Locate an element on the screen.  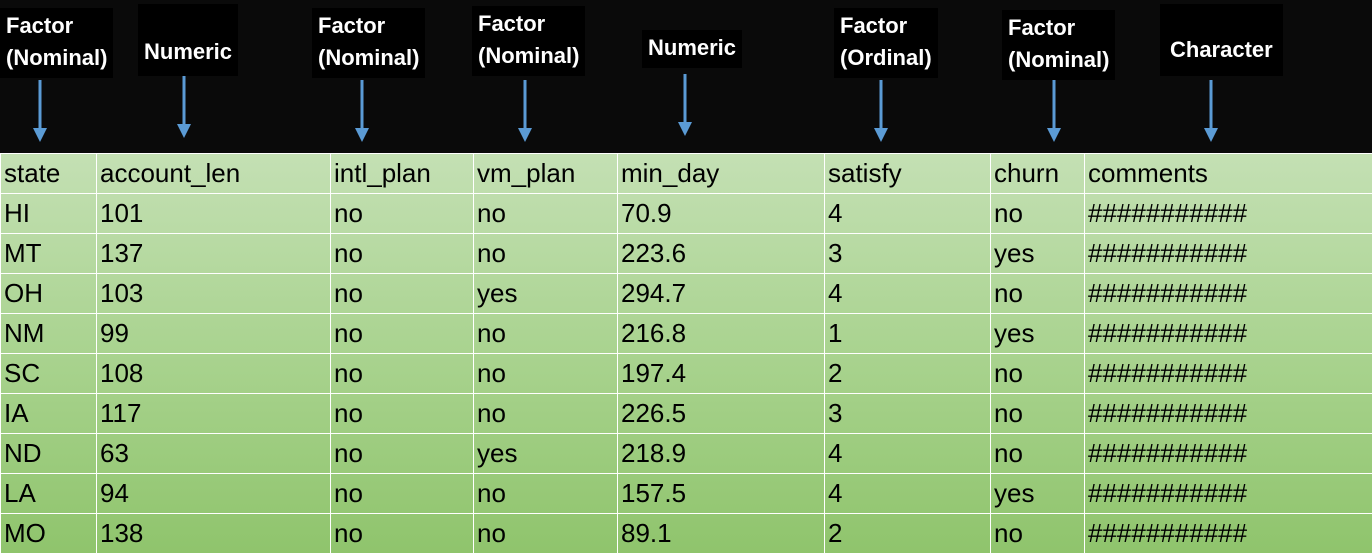
annotation-comments: Character is located at coordinates (1221, 40).